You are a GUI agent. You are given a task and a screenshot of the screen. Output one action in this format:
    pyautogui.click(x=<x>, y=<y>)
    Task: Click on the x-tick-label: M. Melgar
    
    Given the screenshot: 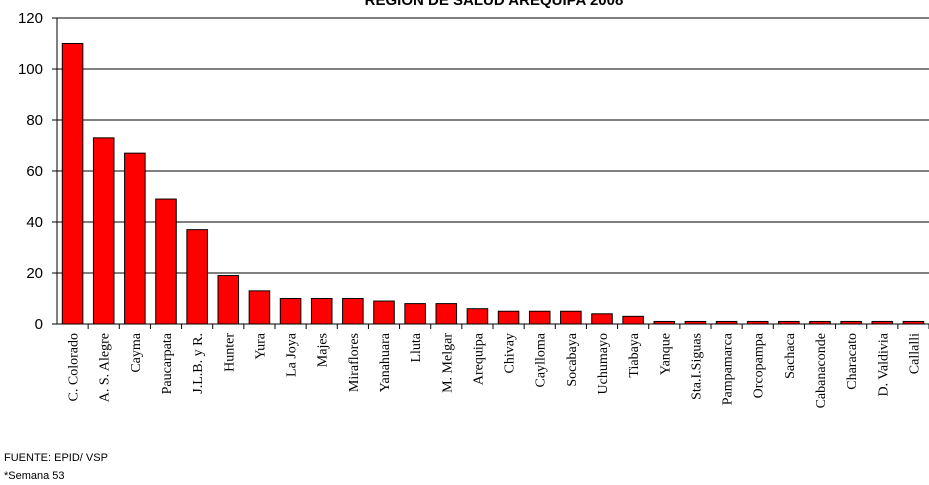 What is the action you would take?
    pyautogui.click(x=447, y=363)
    